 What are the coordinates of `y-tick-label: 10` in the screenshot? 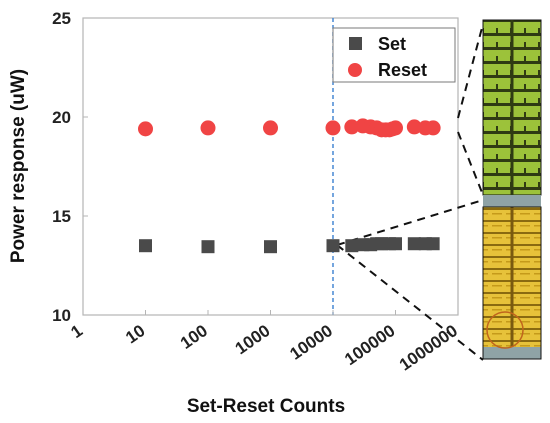 It's located at (61, 315).